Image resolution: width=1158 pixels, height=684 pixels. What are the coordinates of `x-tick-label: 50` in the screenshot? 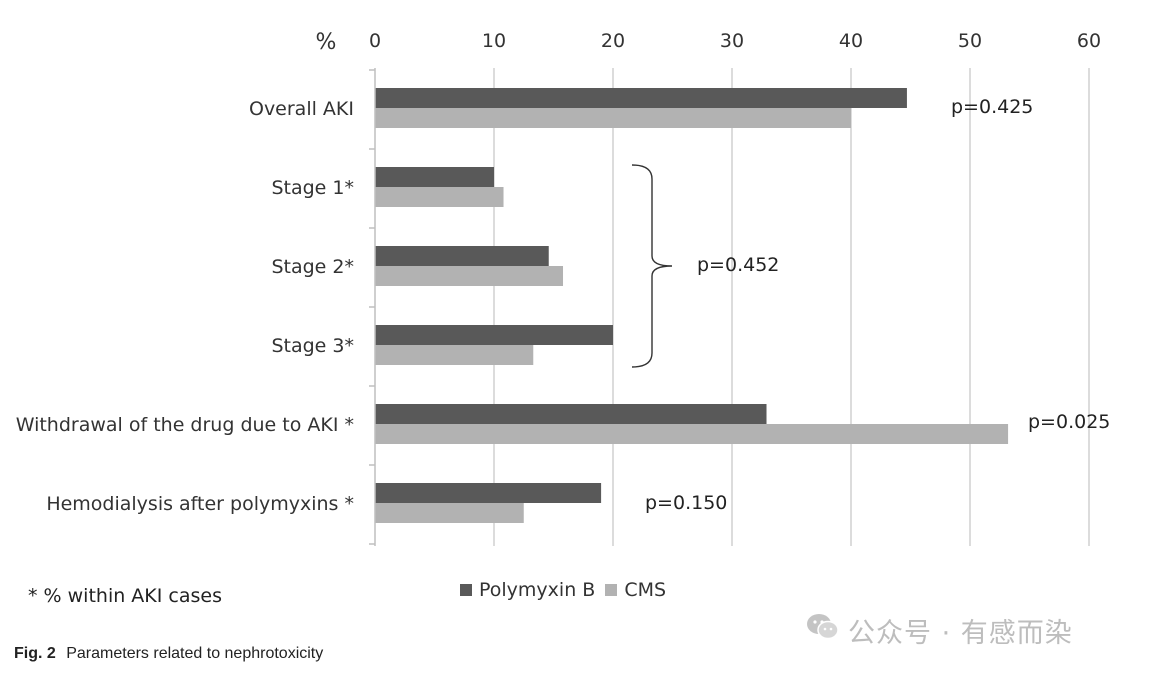 It's located at (970, 41).